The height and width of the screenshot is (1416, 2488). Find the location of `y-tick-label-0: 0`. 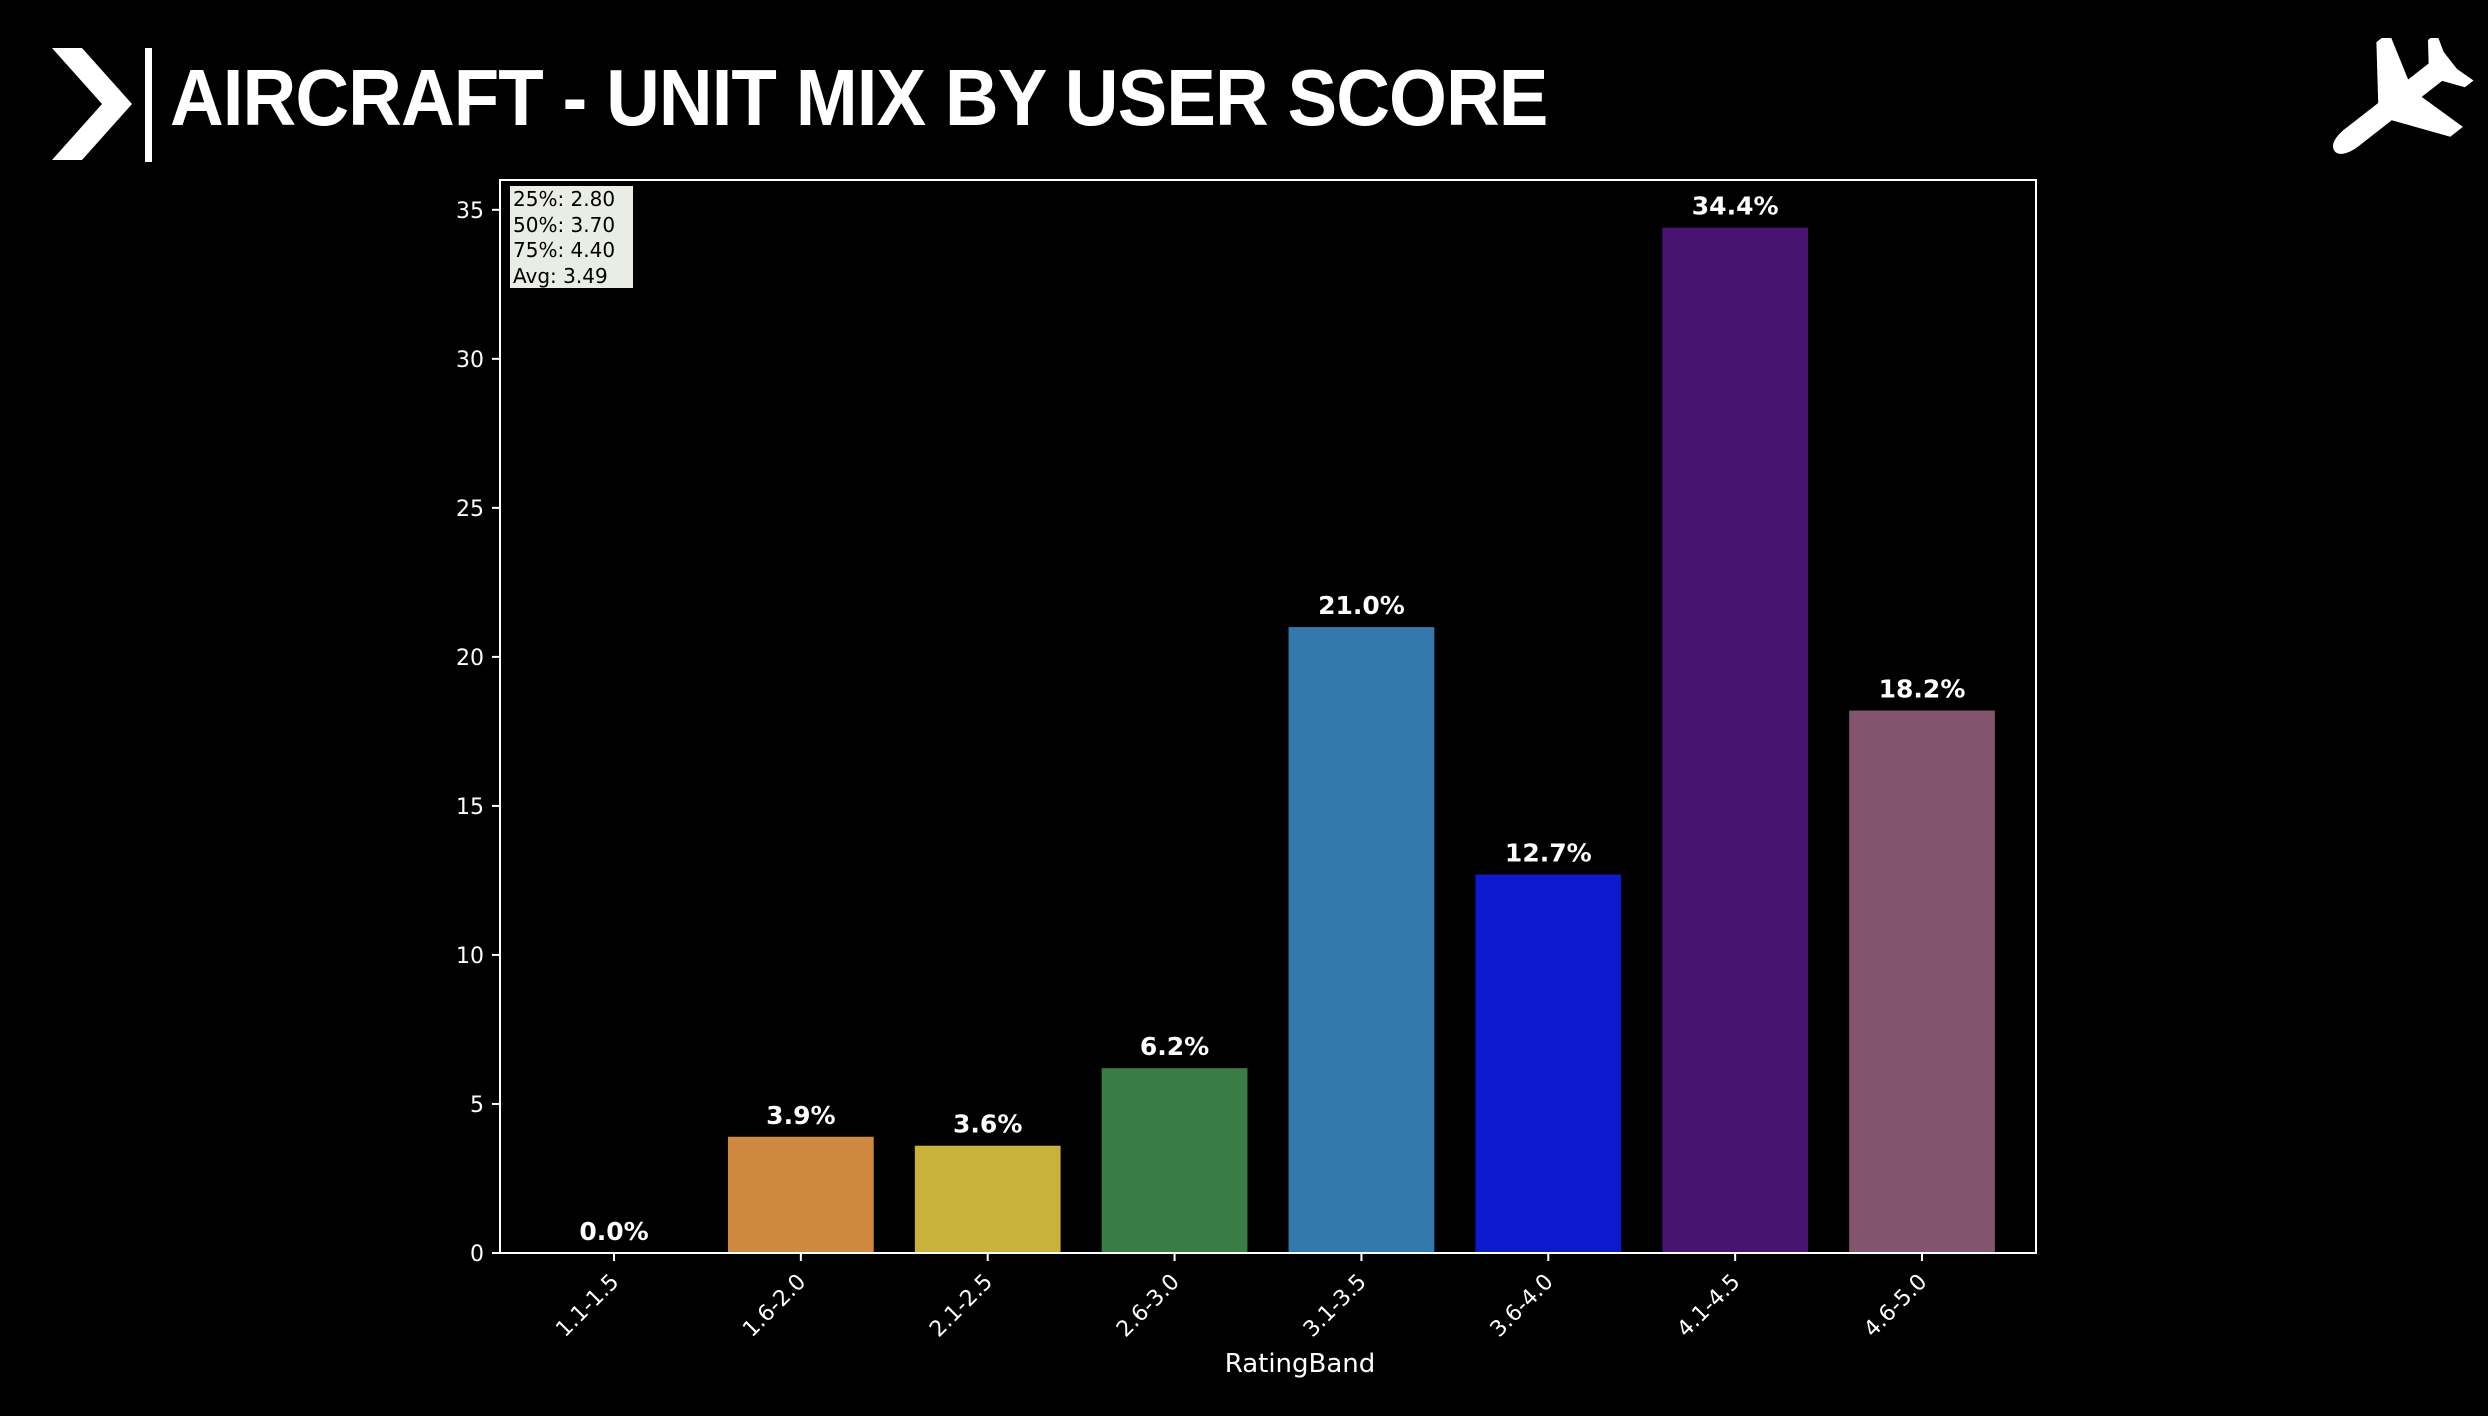

y-tick-label-0: 0 is located at coordinates (477, 1254).